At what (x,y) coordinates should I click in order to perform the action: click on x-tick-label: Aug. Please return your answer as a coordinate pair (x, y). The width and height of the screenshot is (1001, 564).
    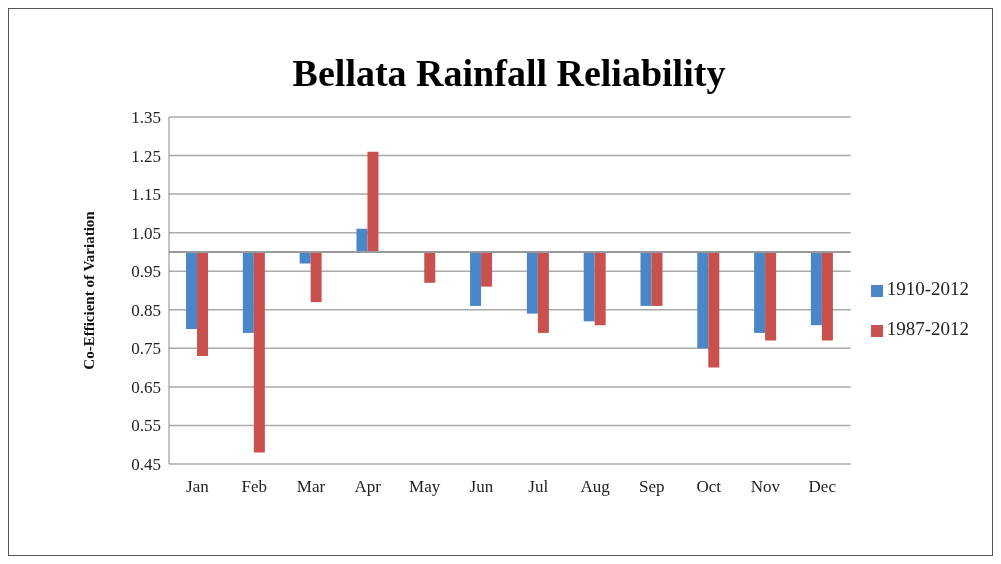
    Looking at the image, I should click on (595, 487).